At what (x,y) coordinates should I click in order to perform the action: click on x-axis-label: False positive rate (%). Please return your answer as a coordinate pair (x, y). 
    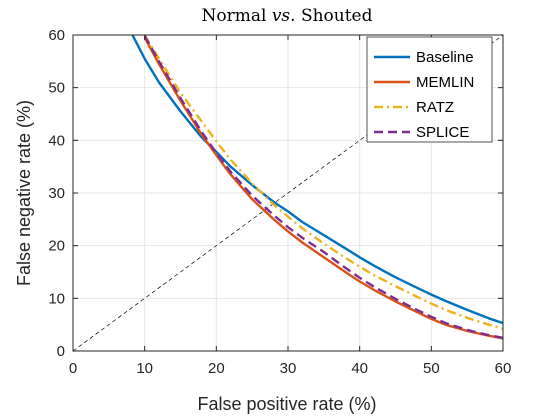
    Looking at the image, I should click on (286, 404).